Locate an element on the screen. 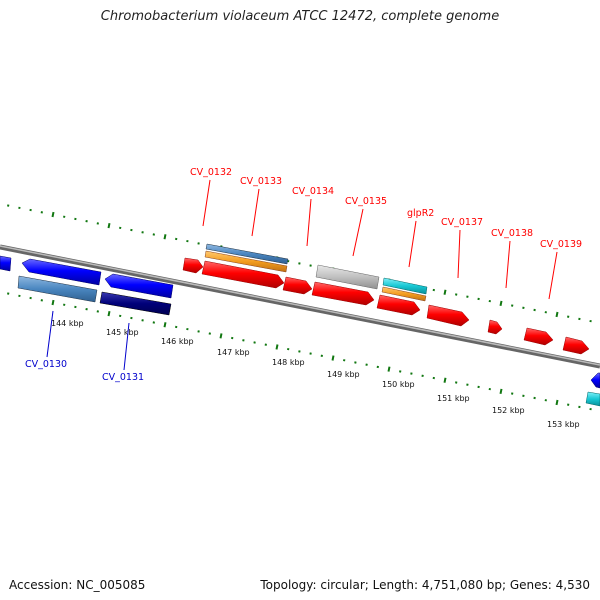 The height and width of the screenshot is (600, 600). gene-label-forward: CV_0134 is located at coordinates (313, 191).